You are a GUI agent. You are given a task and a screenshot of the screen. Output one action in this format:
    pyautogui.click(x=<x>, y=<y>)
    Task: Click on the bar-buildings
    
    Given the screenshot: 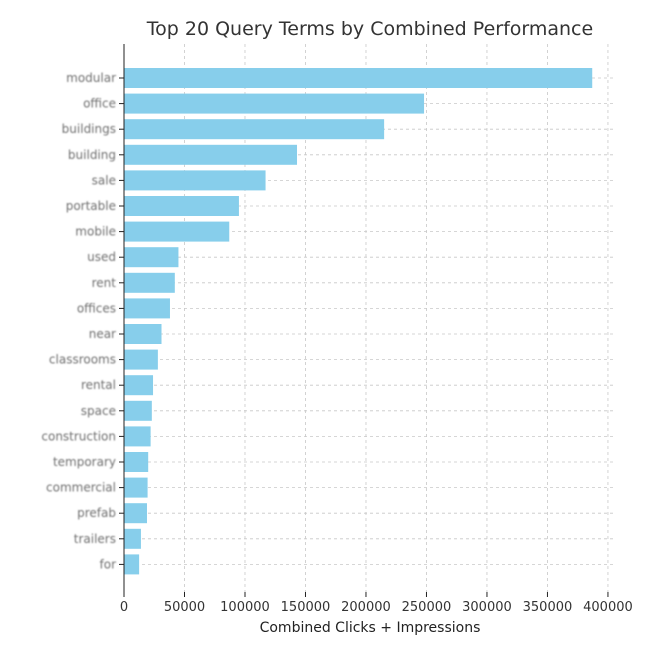 What is the action you would take?
    pyautogui.click(x=254, y=129)
    